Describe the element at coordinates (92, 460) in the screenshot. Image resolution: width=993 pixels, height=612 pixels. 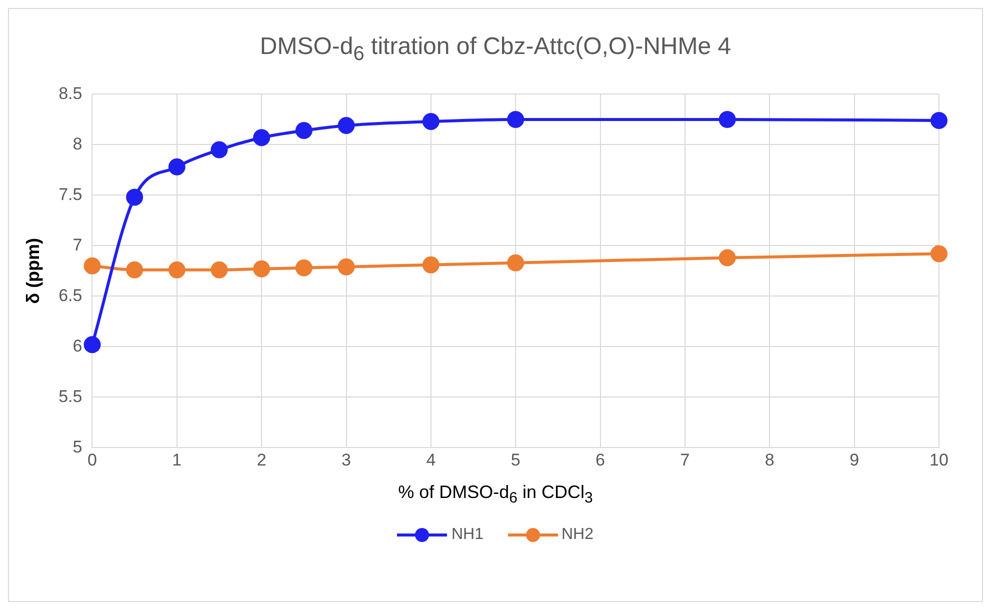
I see `x-tick-label: 0` at that location.